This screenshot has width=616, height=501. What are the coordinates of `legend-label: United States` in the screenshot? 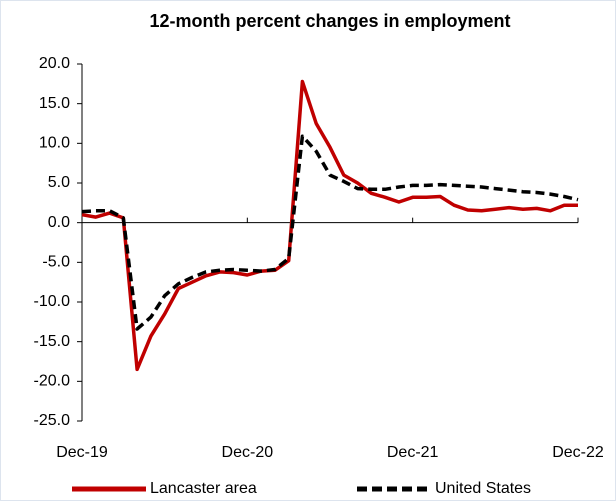 It's located at (483, 488).